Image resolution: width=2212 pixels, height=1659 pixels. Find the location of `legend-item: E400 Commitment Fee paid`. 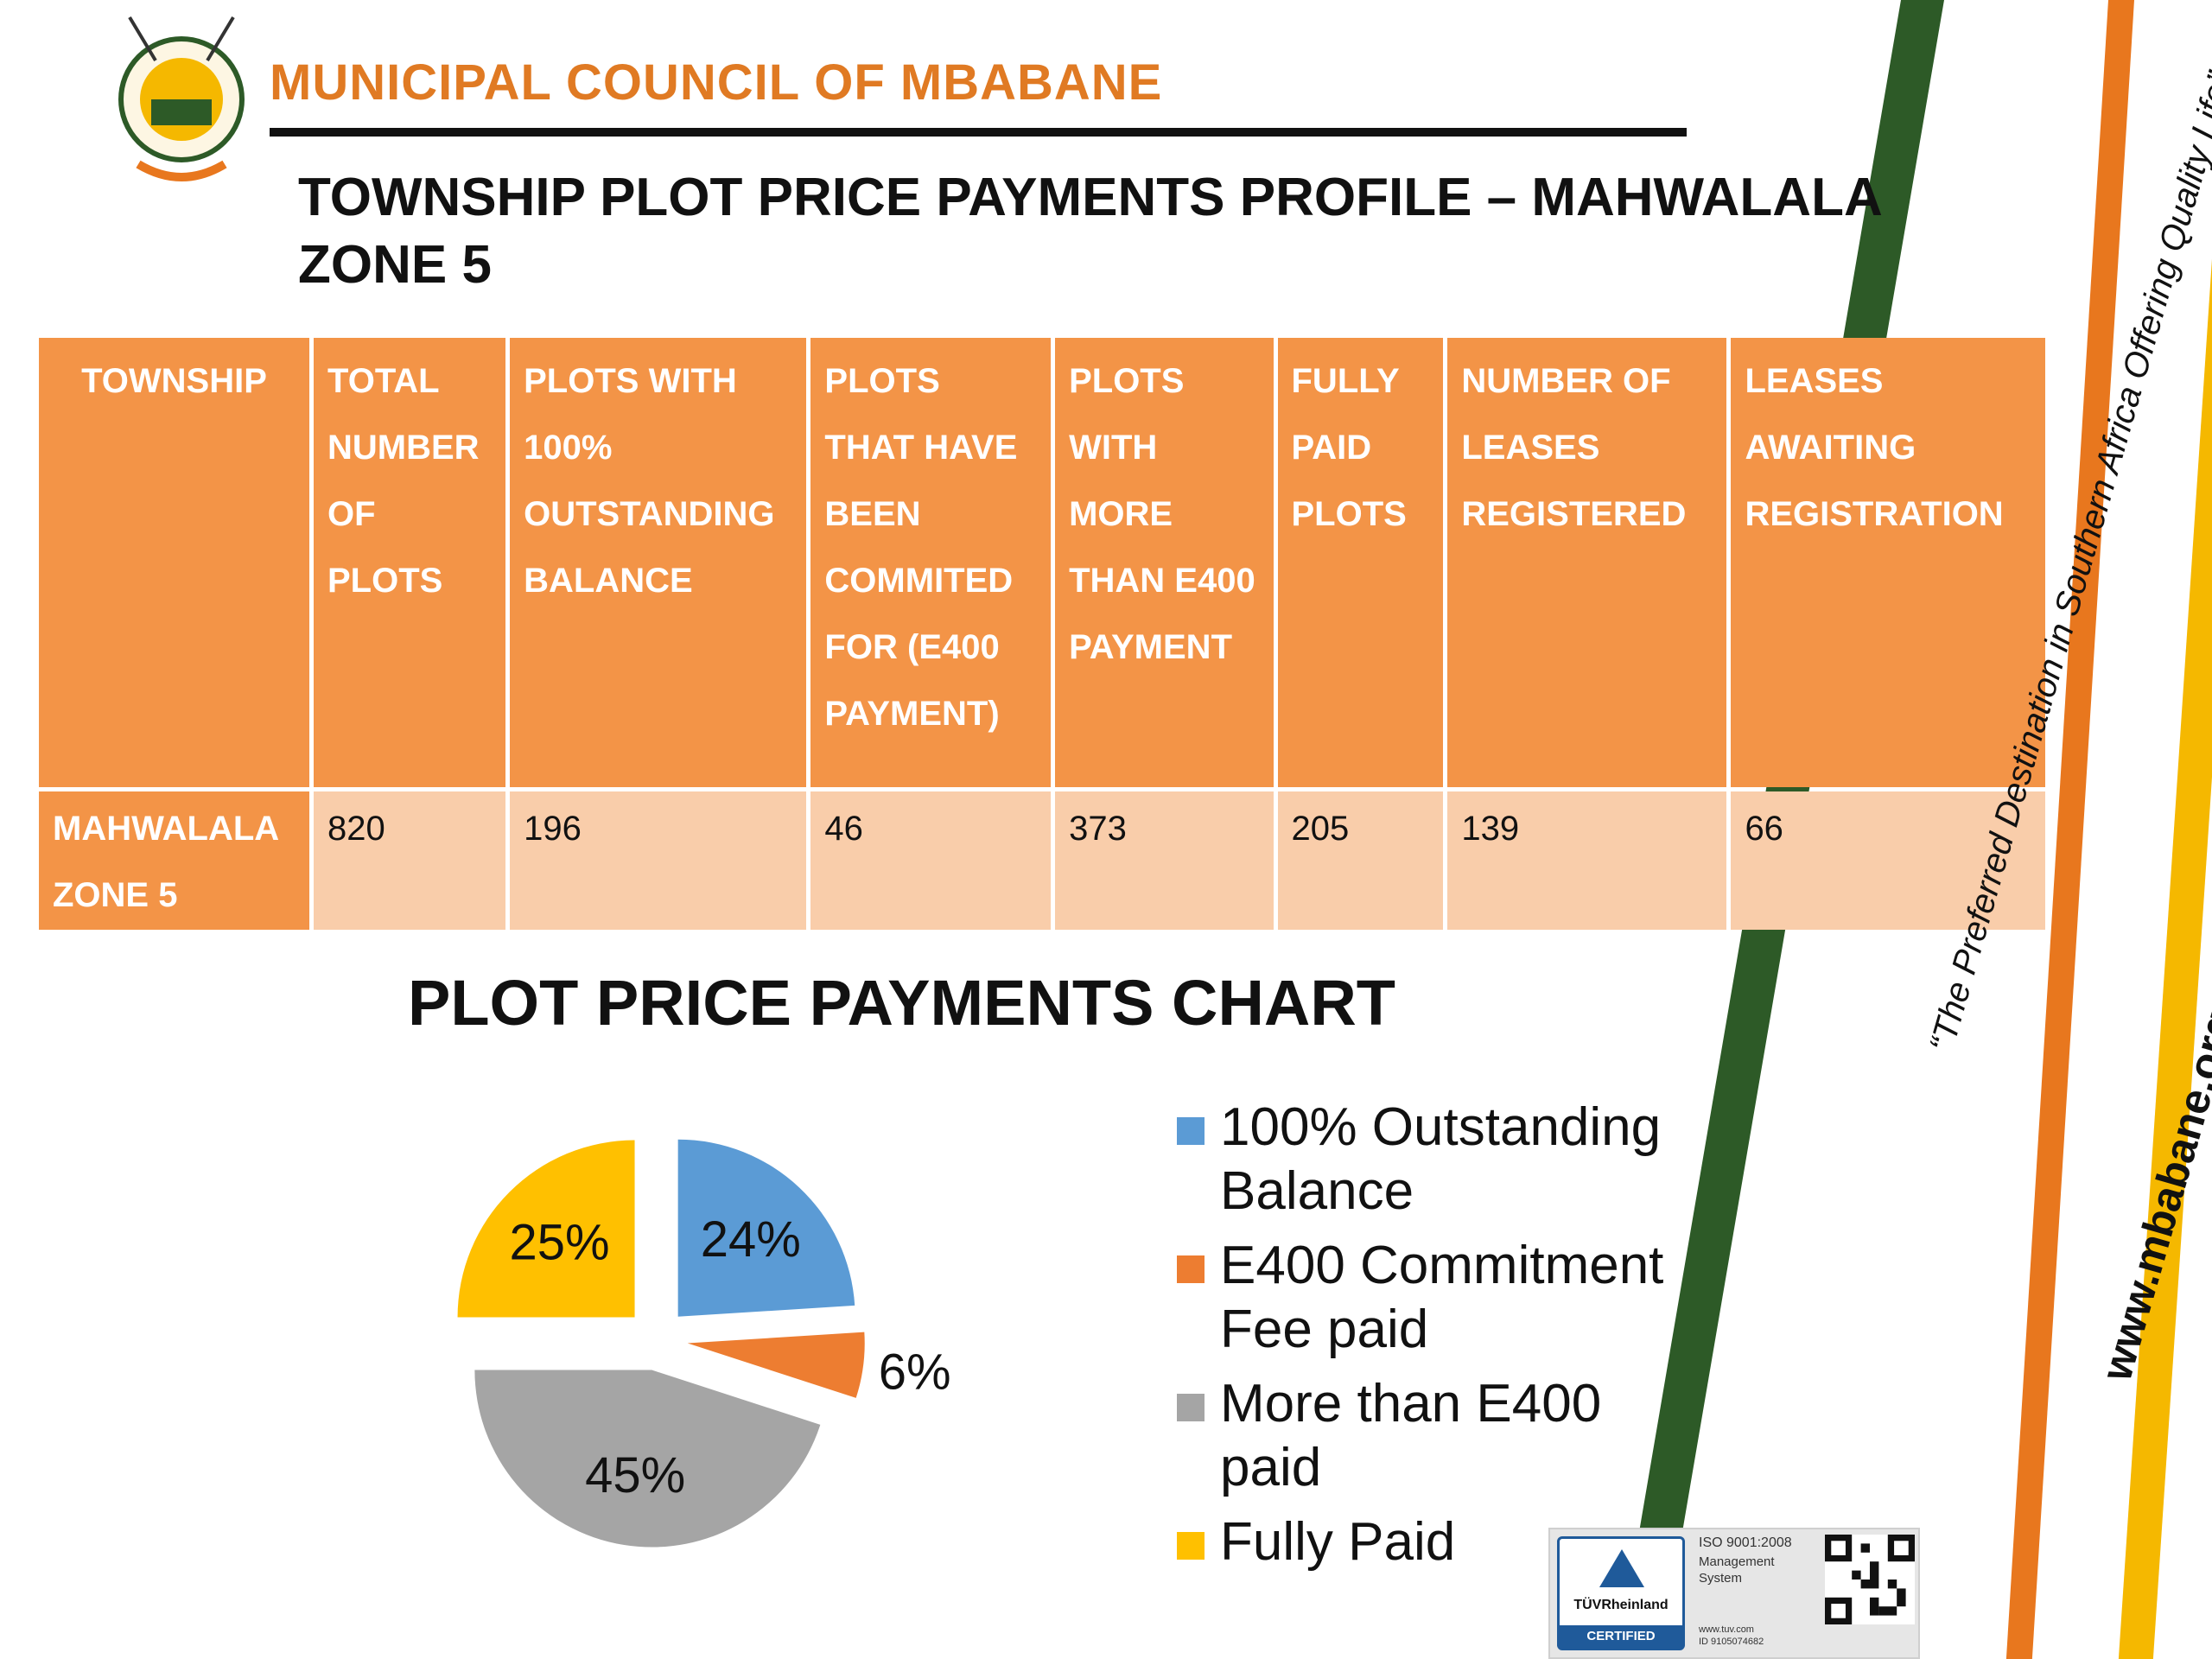

legend-item: E400 Commitment Fee paid is located at coordinates (1436, 1298).